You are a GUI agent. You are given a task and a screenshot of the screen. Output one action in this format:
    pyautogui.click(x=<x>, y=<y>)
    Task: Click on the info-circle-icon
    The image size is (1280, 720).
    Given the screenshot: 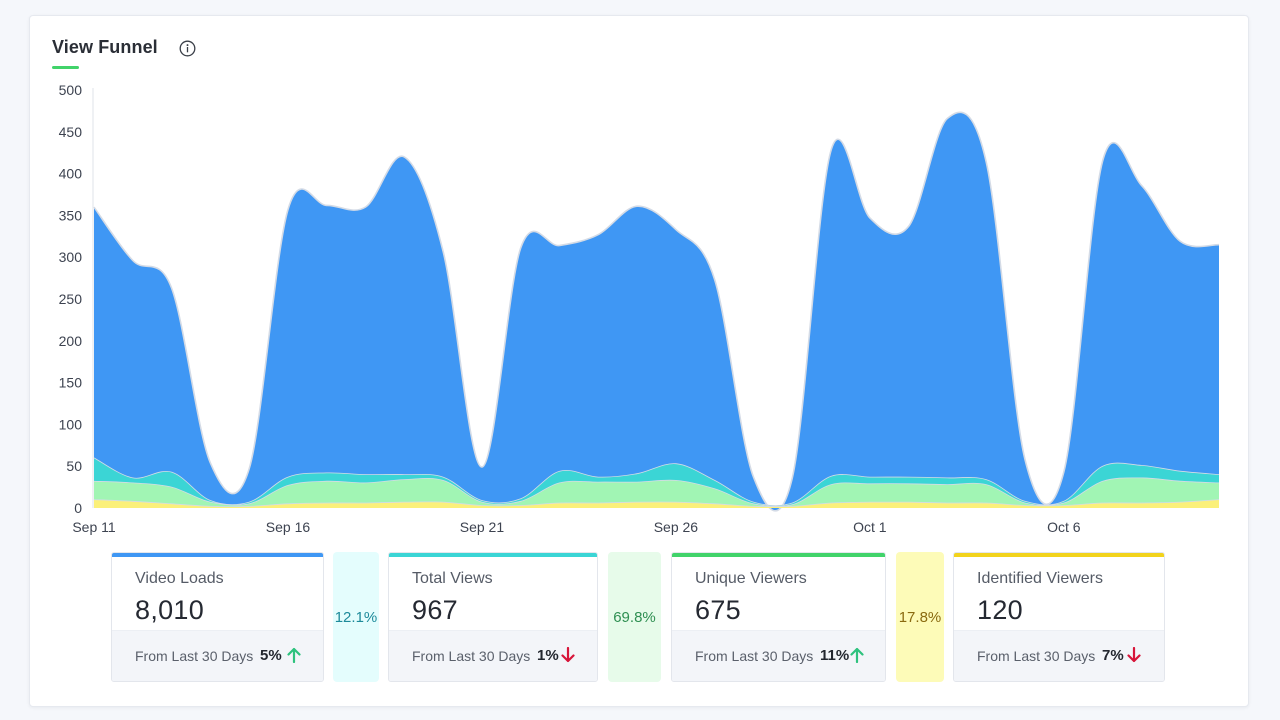 What is the action you would take?
    pyautogui.click(x=187, y=48)
    